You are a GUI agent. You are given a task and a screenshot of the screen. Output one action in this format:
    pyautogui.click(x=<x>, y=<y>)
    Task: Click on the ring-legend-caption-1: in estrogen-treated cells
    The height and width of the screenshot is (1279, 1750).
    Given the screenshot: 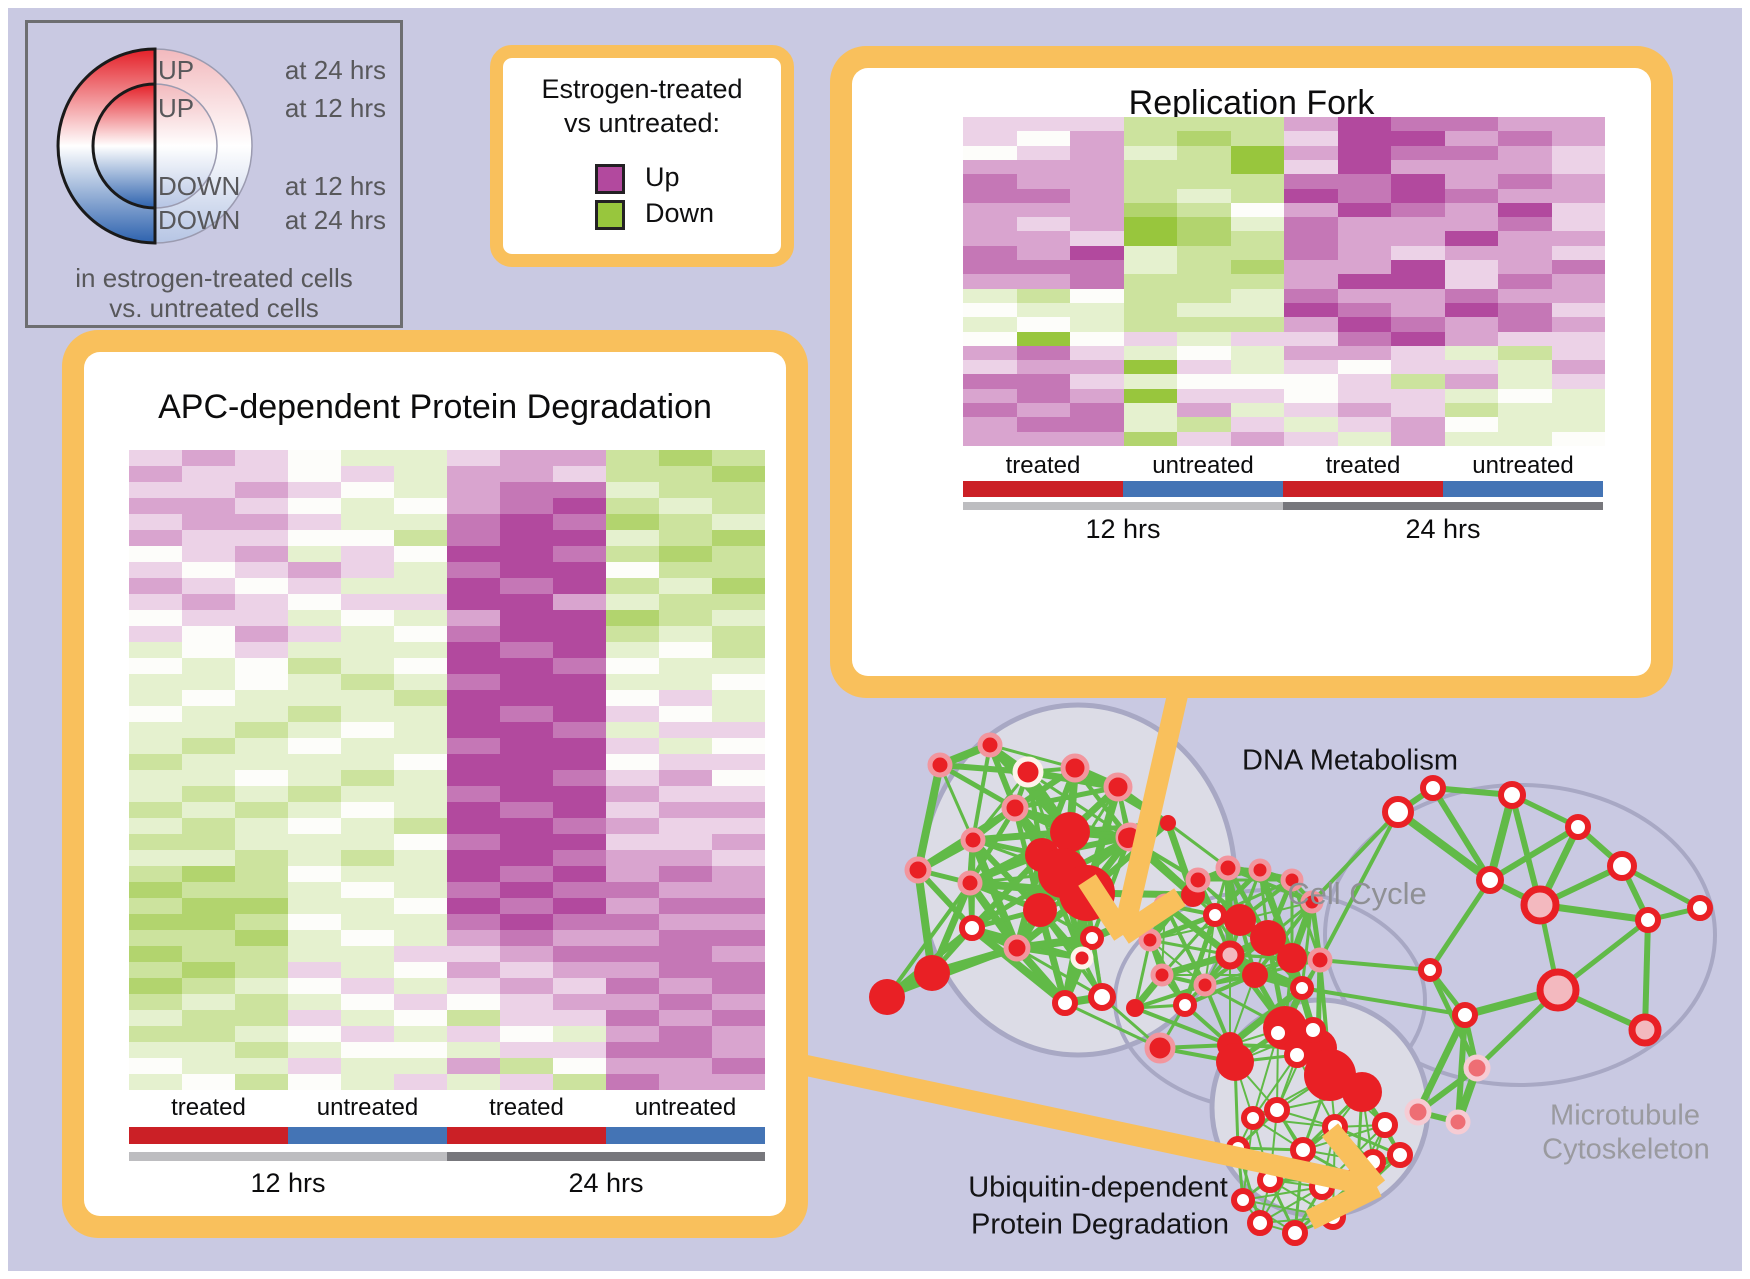 What is the action you would take?
    pyautogui.click(x=214, y=278)
    